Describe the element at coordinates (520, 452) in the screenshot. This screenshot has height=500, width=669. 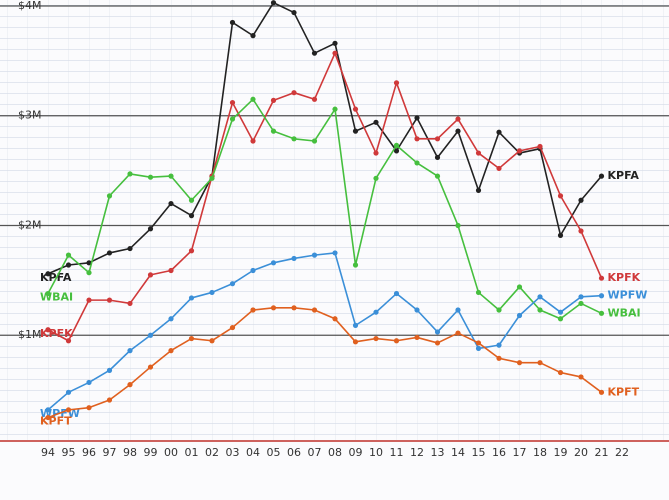
I see `x-tick-label: 17` at that location.